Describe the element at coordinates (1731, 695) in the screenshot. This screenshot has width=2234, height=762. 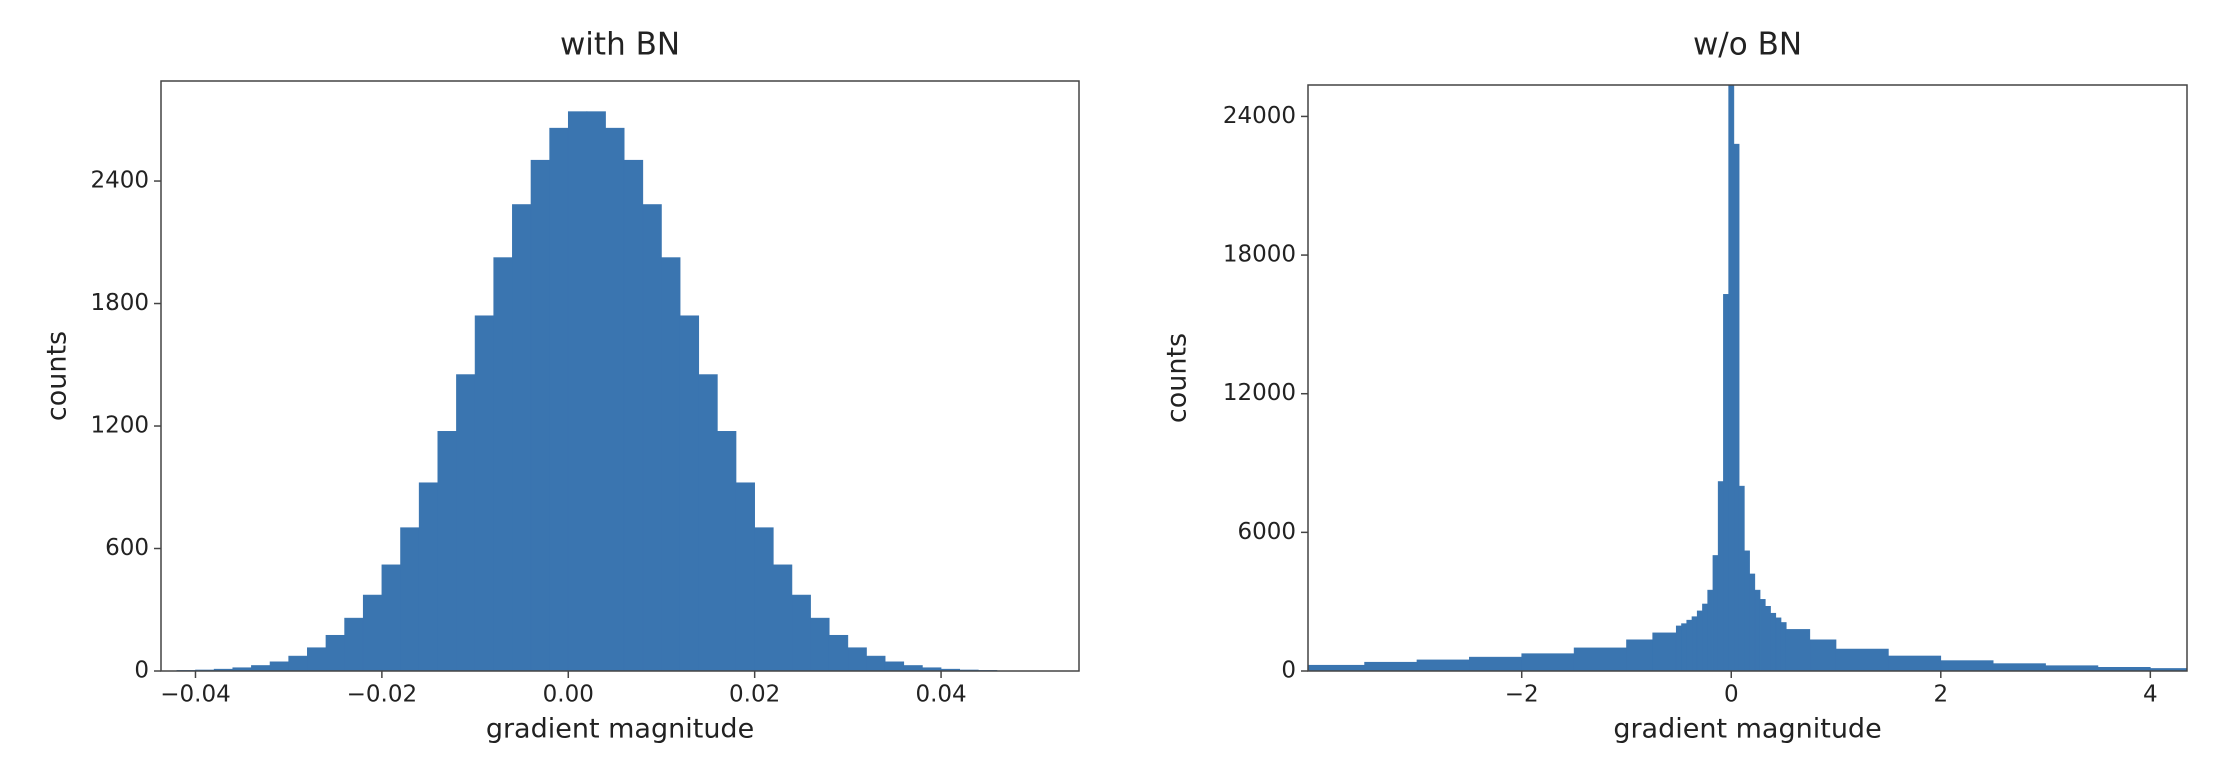
I see `x-tick-label: 0` at that location.